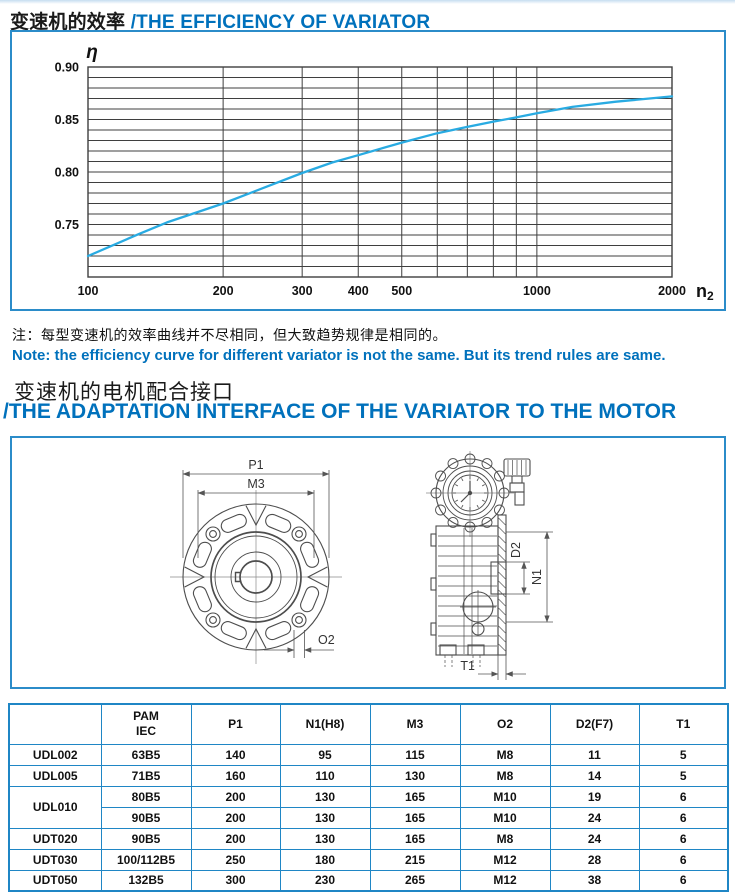 The image size is (735, 895). What do you see at coordinates (55, 880) in the screenshot?
I see `cell-model: UDT050` at bounding box center [55, 880].